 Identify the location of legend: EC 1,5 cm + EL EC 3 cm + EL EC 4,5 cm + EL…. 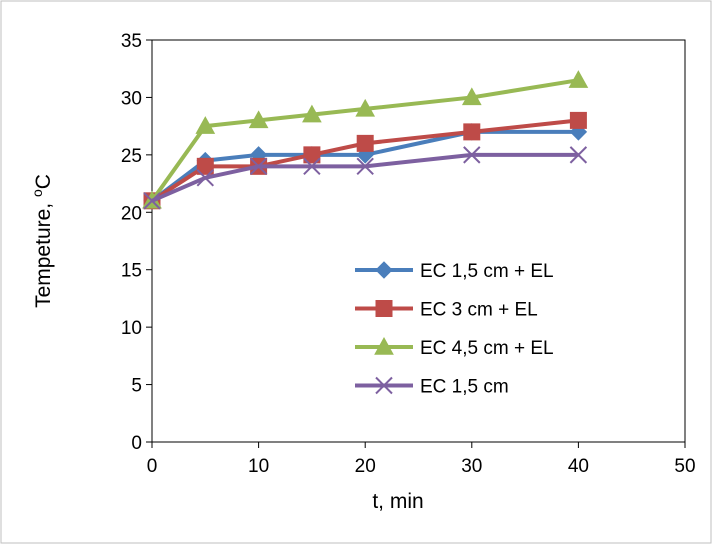
(454, 329).